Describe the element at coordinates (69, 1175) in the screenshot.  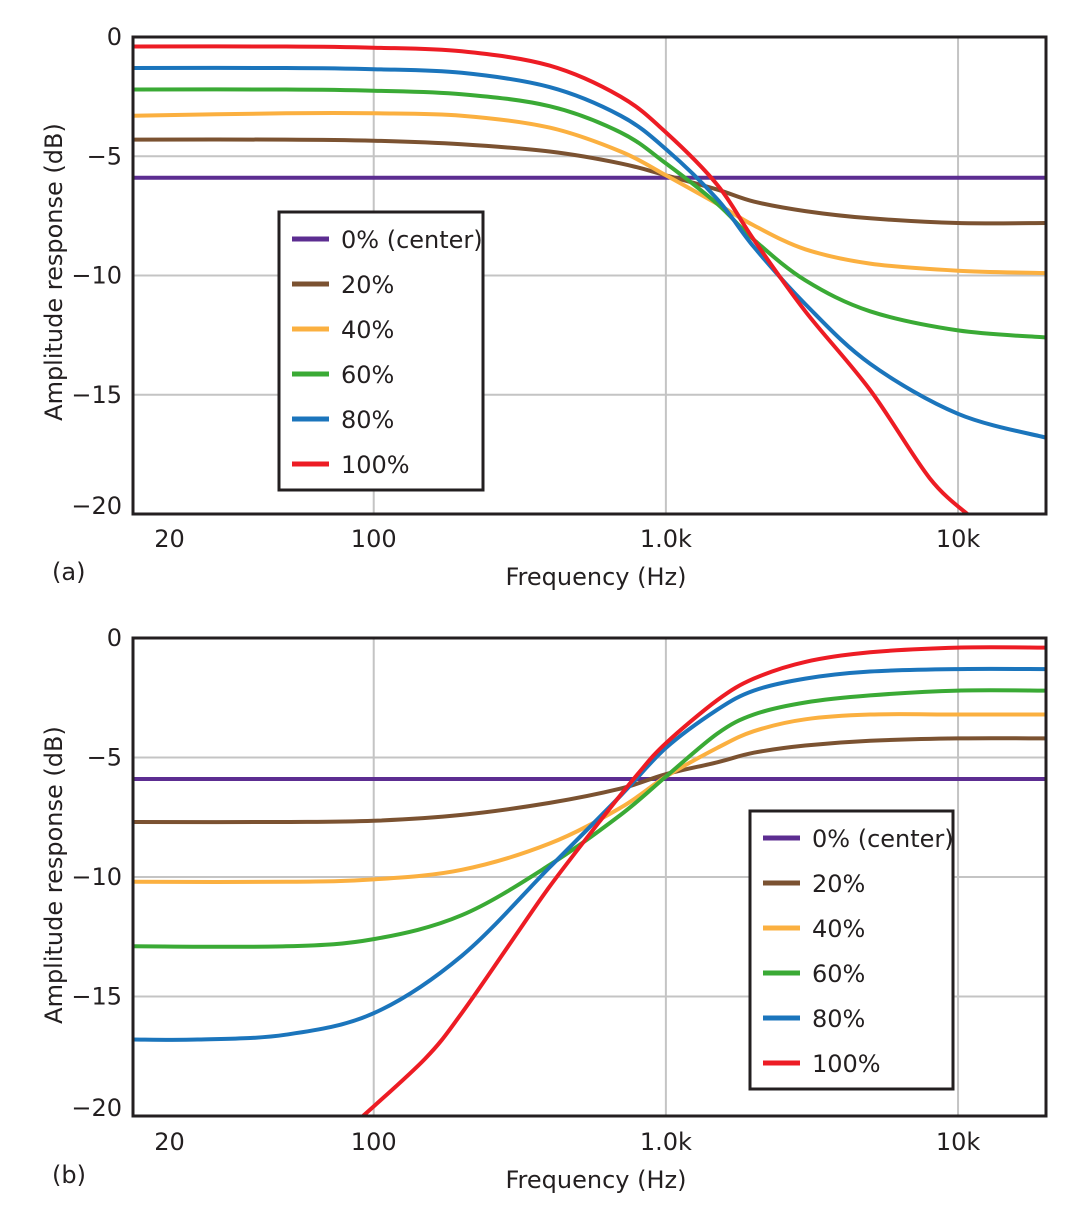
I see `panel-label: (b)` at that location.